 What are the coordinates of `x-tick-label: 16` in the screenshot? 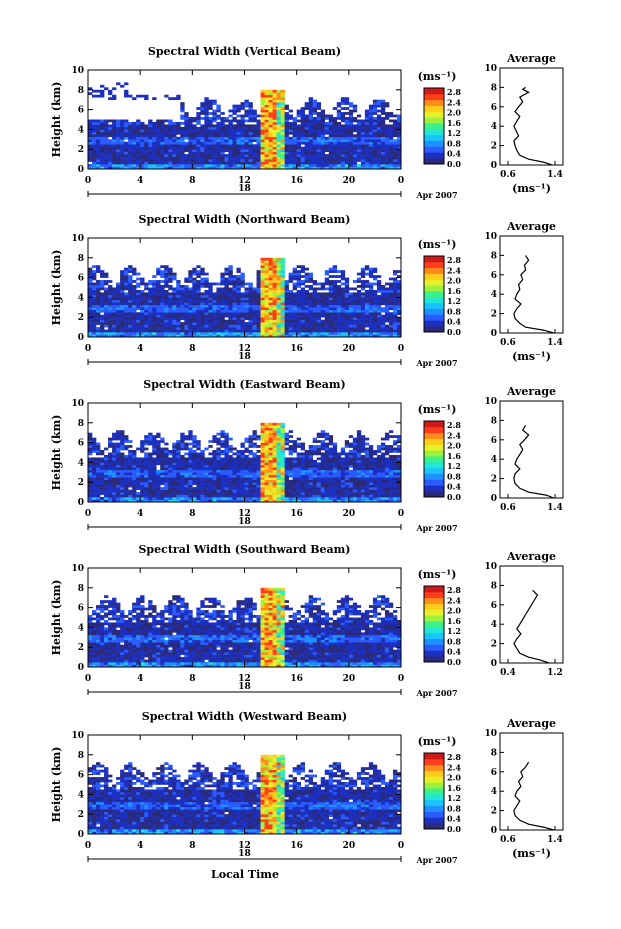 It's located at (296, 349).